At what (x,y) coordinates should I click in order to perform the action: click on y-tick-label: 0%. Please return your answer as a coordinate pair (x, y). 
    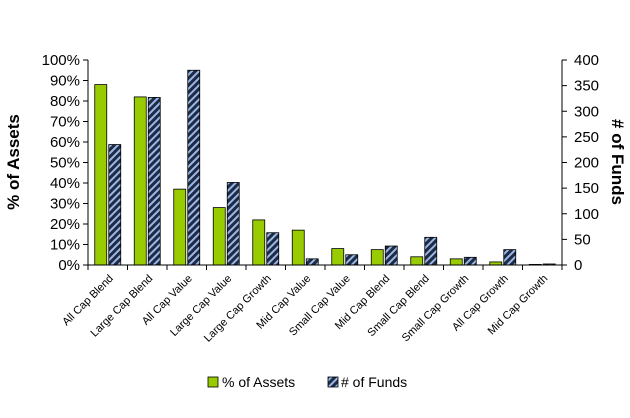
    Looking at the image, I should click on (69, 265).